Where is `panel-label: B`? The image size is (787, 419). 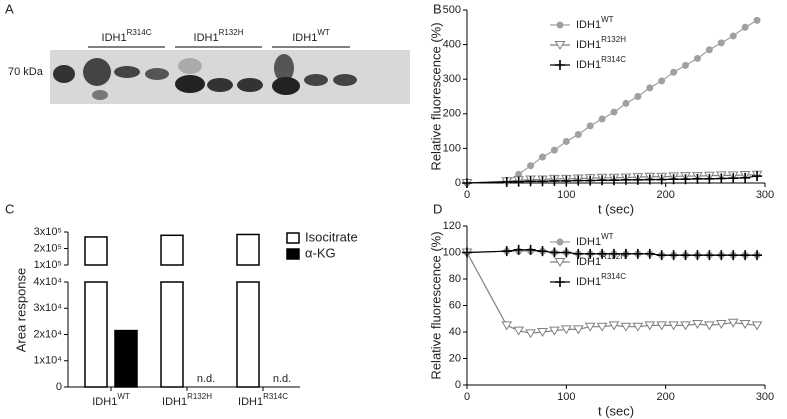 panel-label: B is located at coordinates (437, 8).